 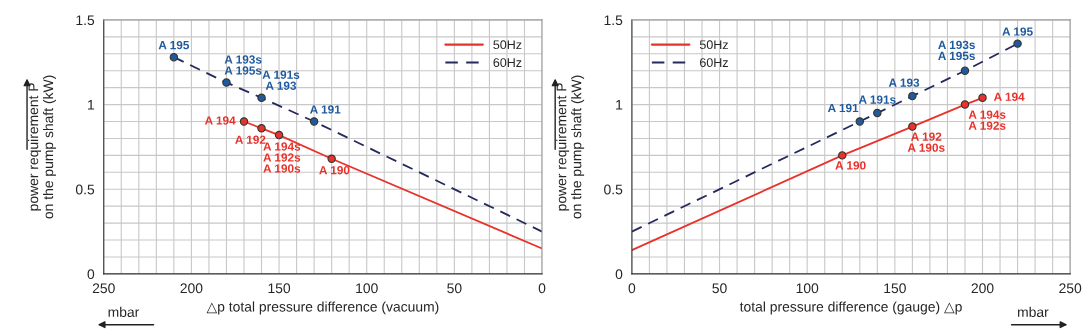 What do you see at coordinates (987, 120) in the screenshot?
I see `annotation: A 194s A 192s` at bounding box center [987, 120].